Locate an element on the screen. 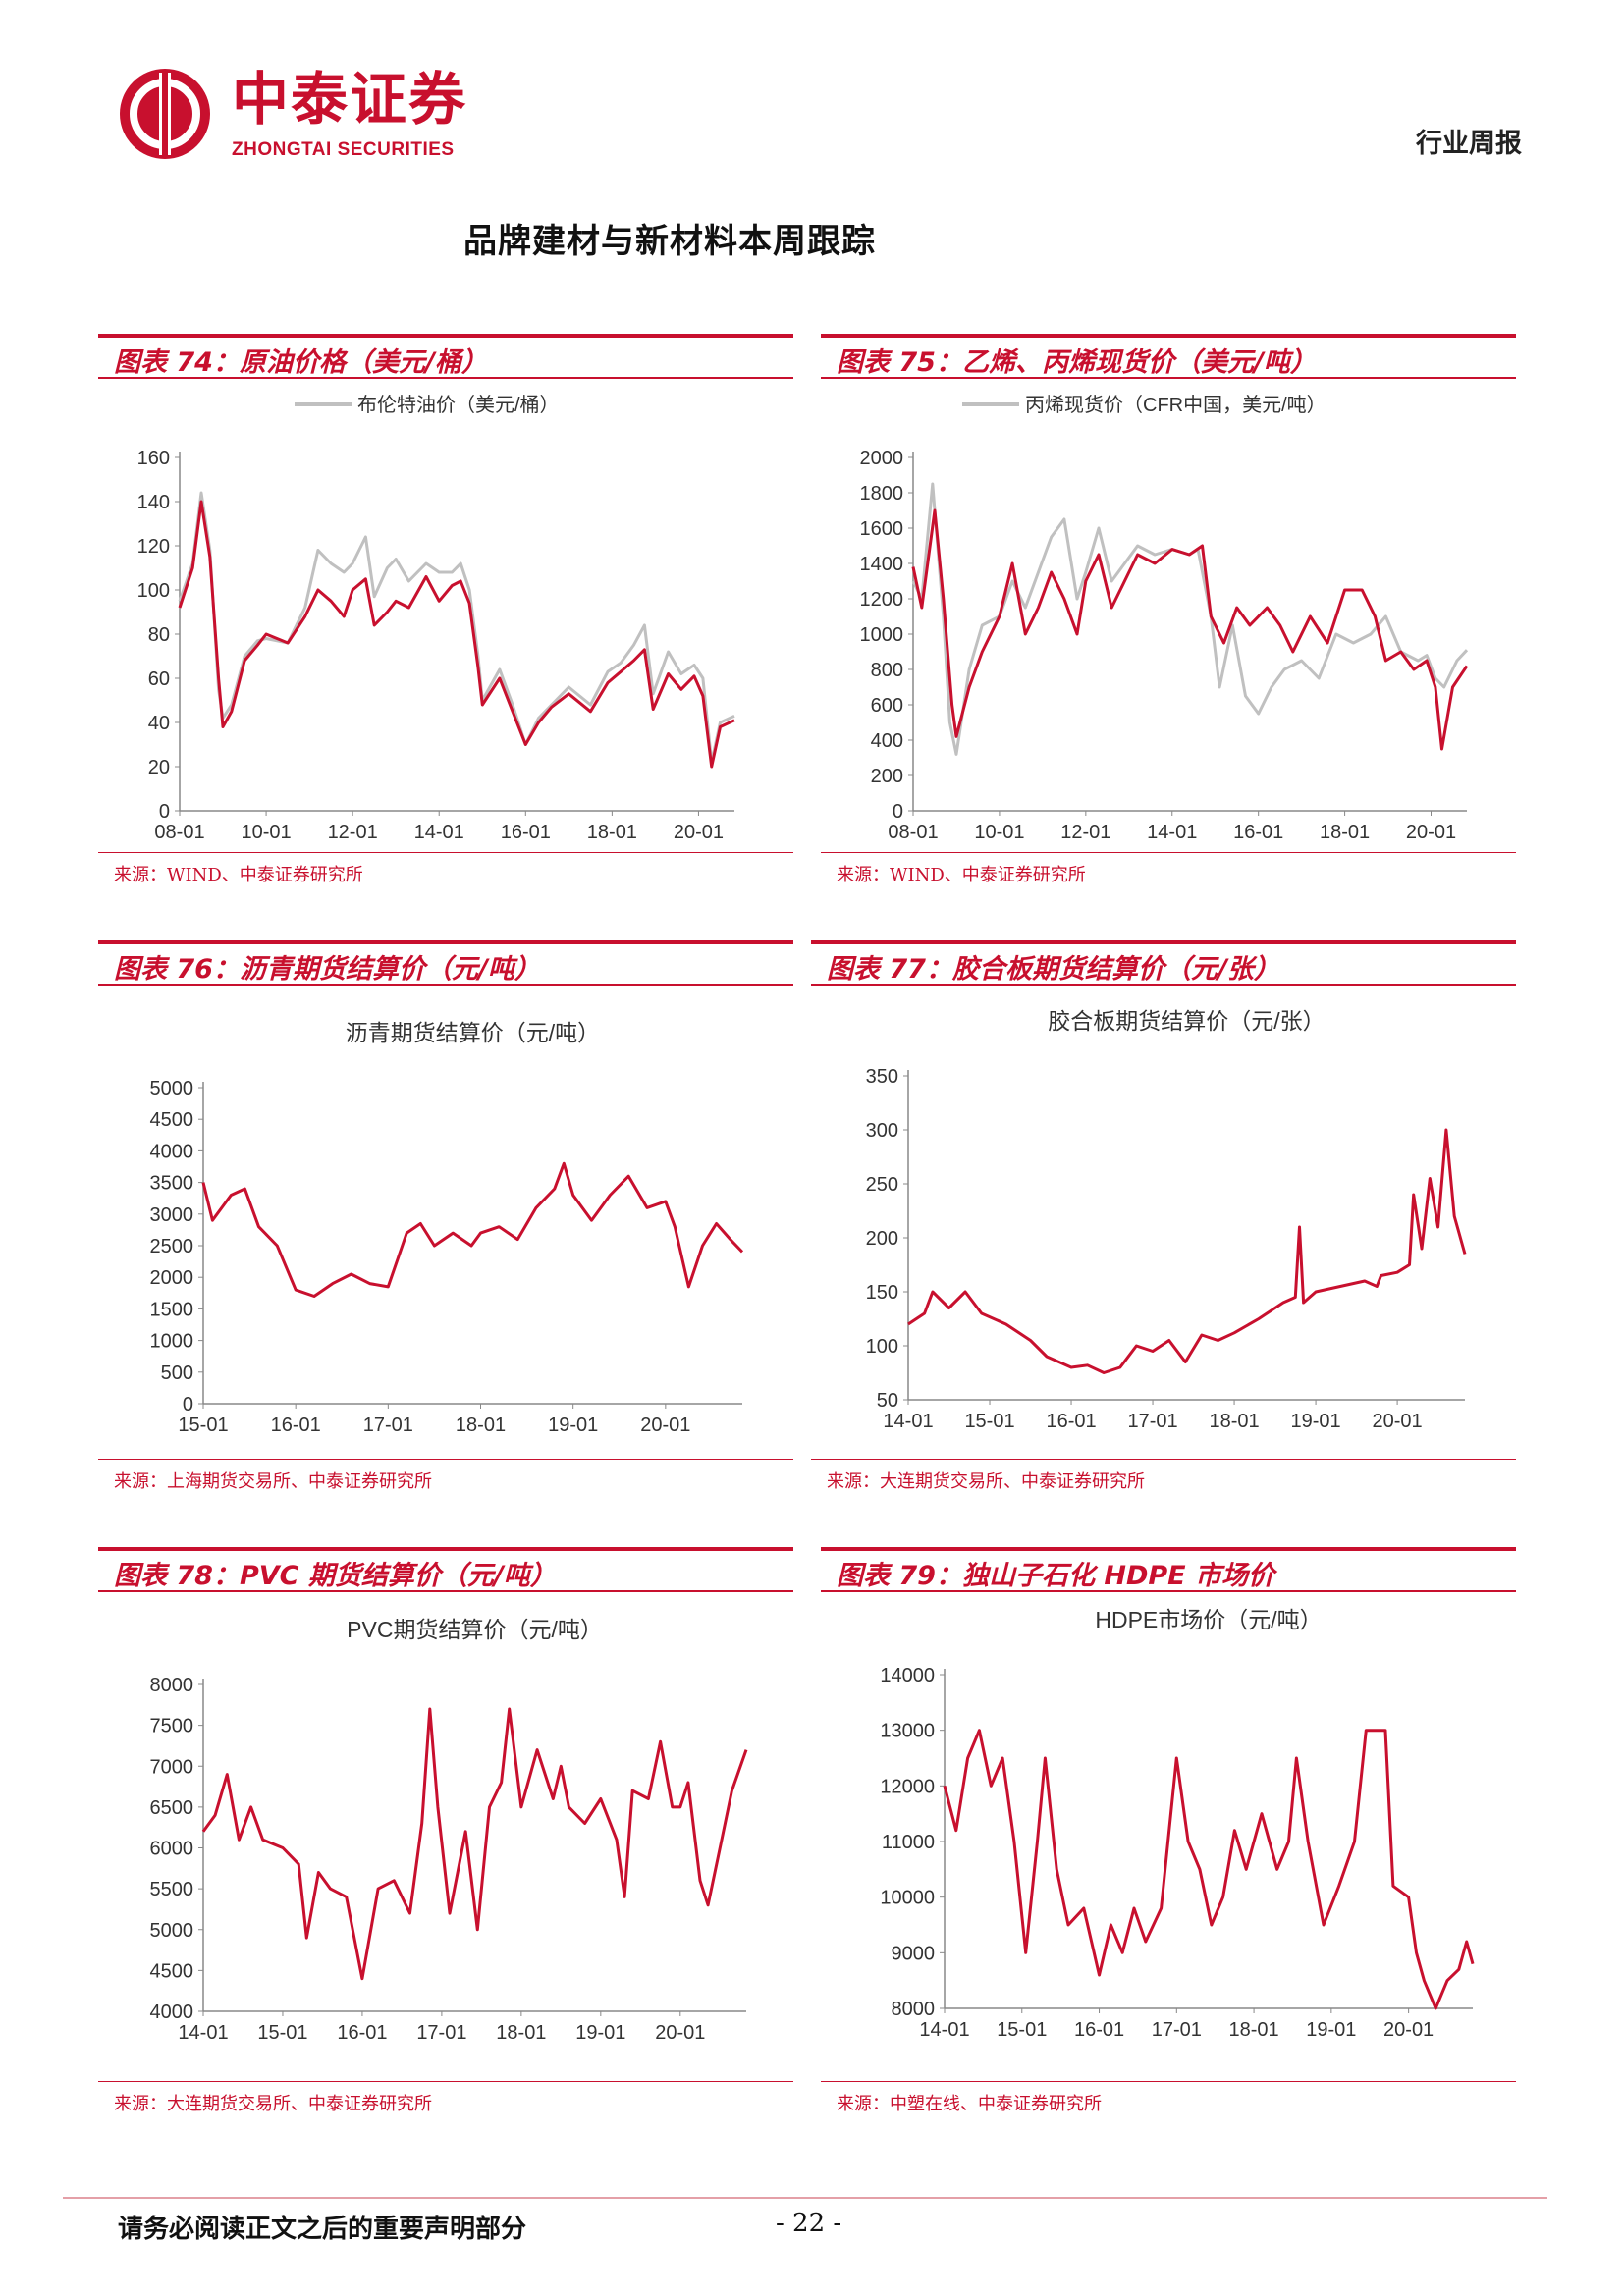 The height and width of the screenshot is (2296, 1624). panel-footer: 来源：中塑在线、中泰证券研究所 is located at coordinates (1168, 2097).